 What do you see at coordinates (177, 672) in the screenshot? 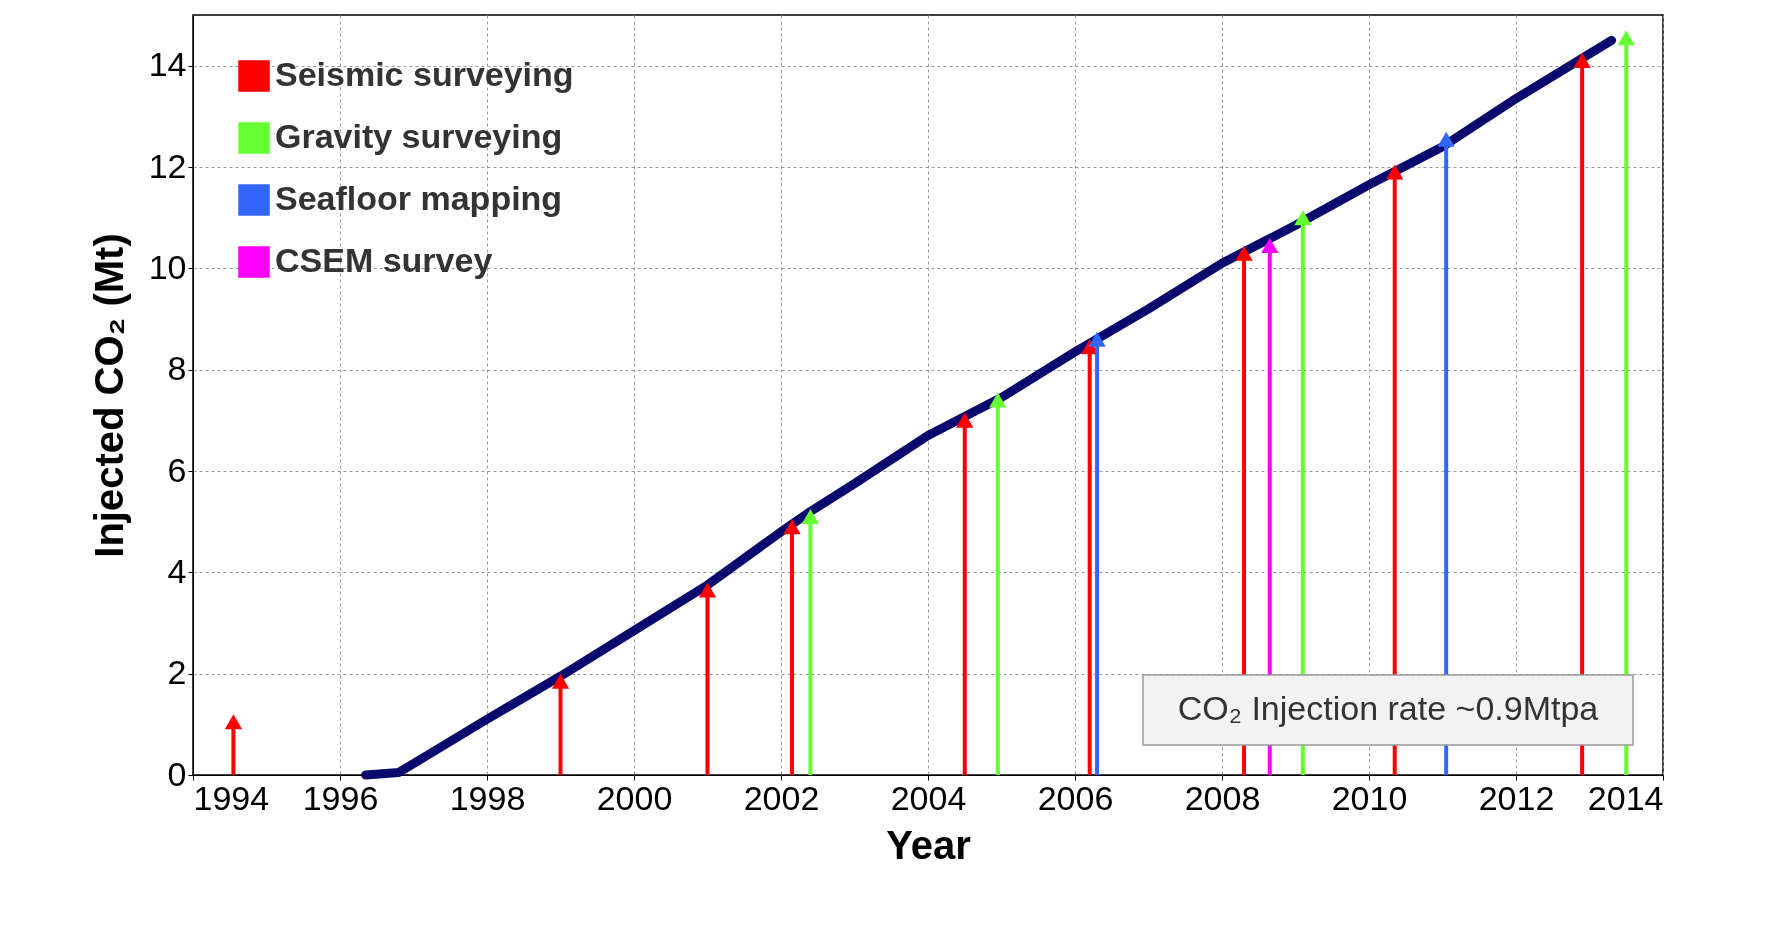
I see `y-tick-label: 2` at bounding box center [177, 672].